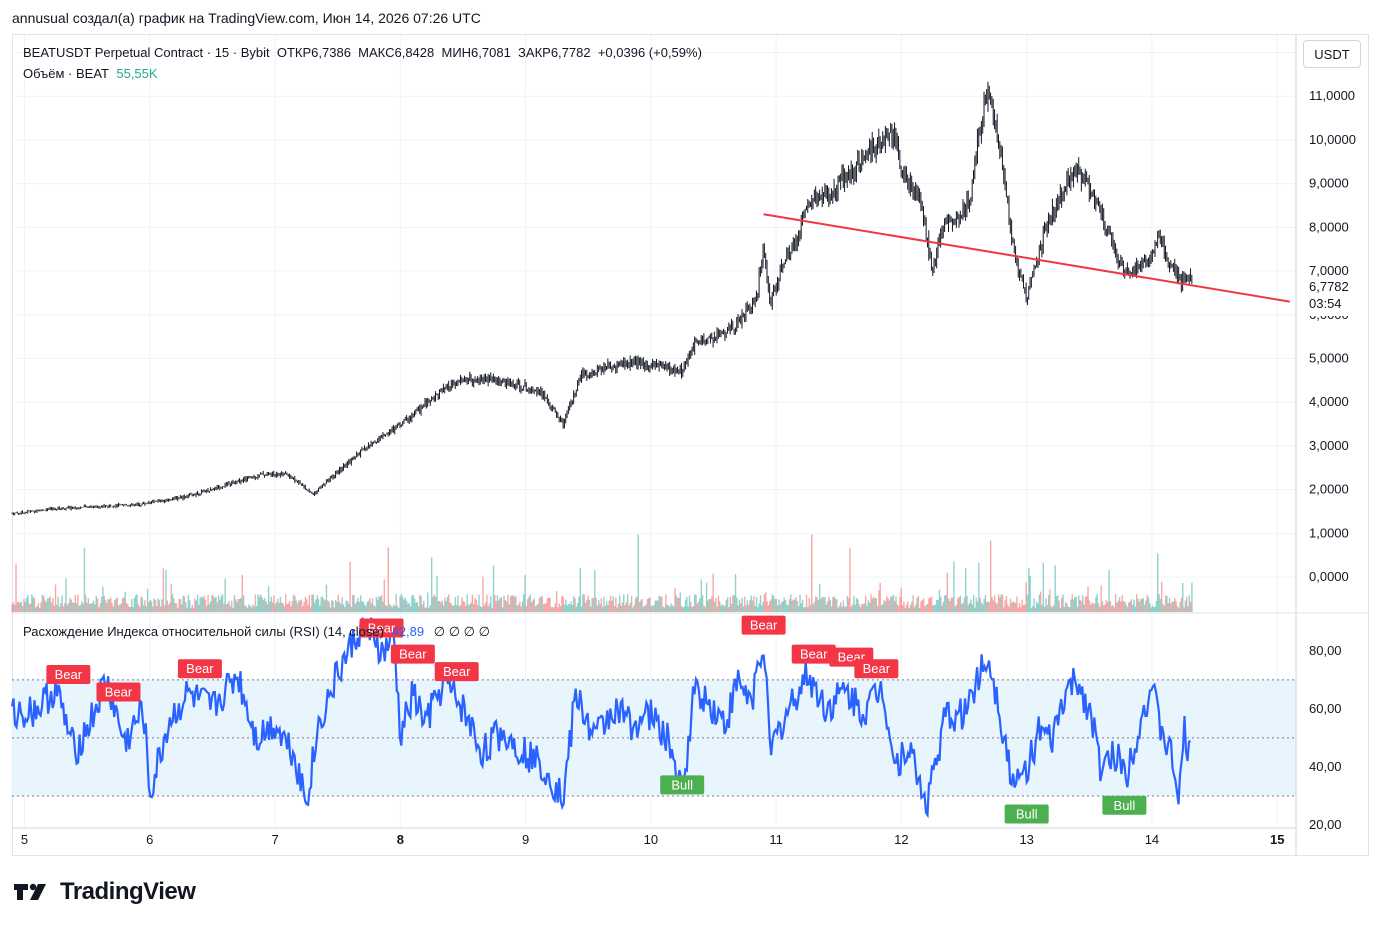  Describe the element at coordinates (1332, 54) in the screenshot. I see `currency-button: USDT` at that location.